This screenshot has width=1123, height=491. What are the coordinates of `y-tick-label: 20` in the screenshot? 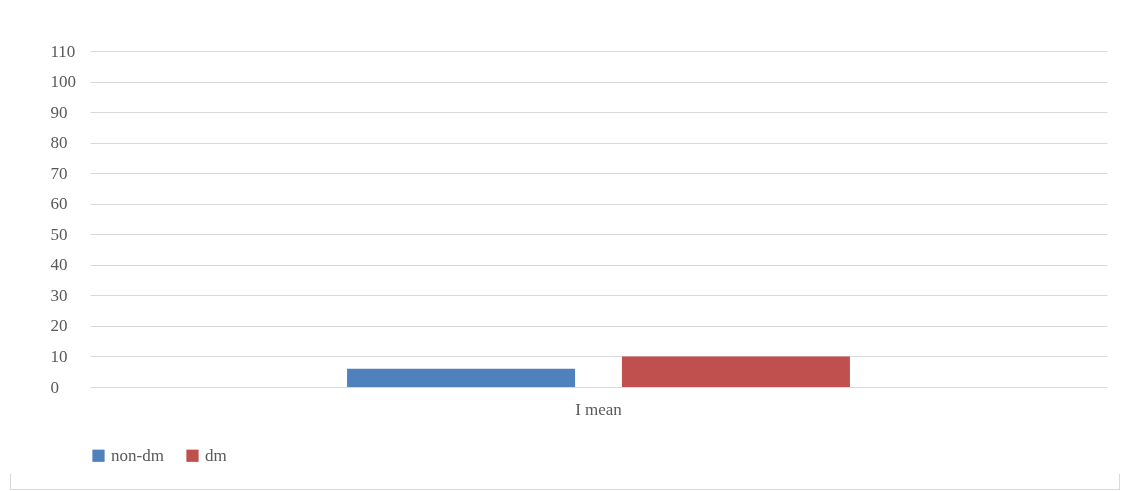 It's located at (59, 326).